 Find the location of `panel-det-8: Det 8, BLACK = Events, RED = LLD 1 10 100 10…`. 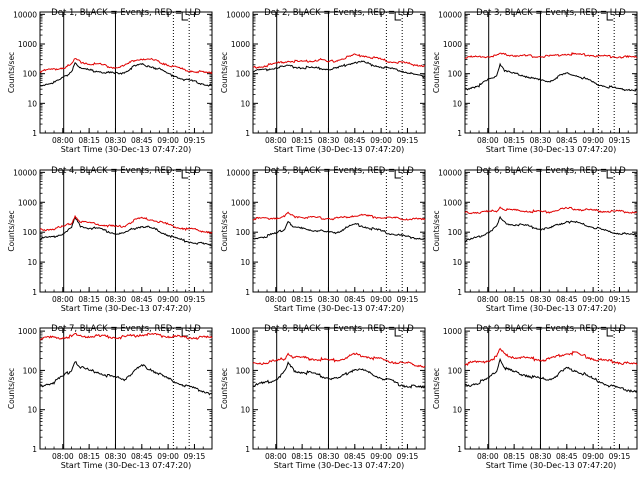

panel-det-8: Det 8, BLACK = Events, RED = LLD 1 10 100 10… is located at coordinates (323, 397).